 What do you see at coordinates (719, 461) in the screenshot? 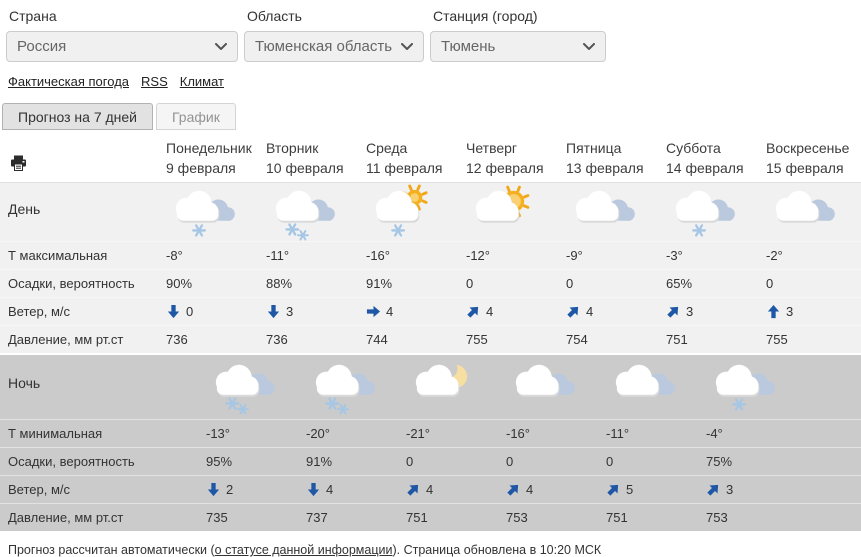
I see `value-cell: 75%` at bounding box center [719, 461].